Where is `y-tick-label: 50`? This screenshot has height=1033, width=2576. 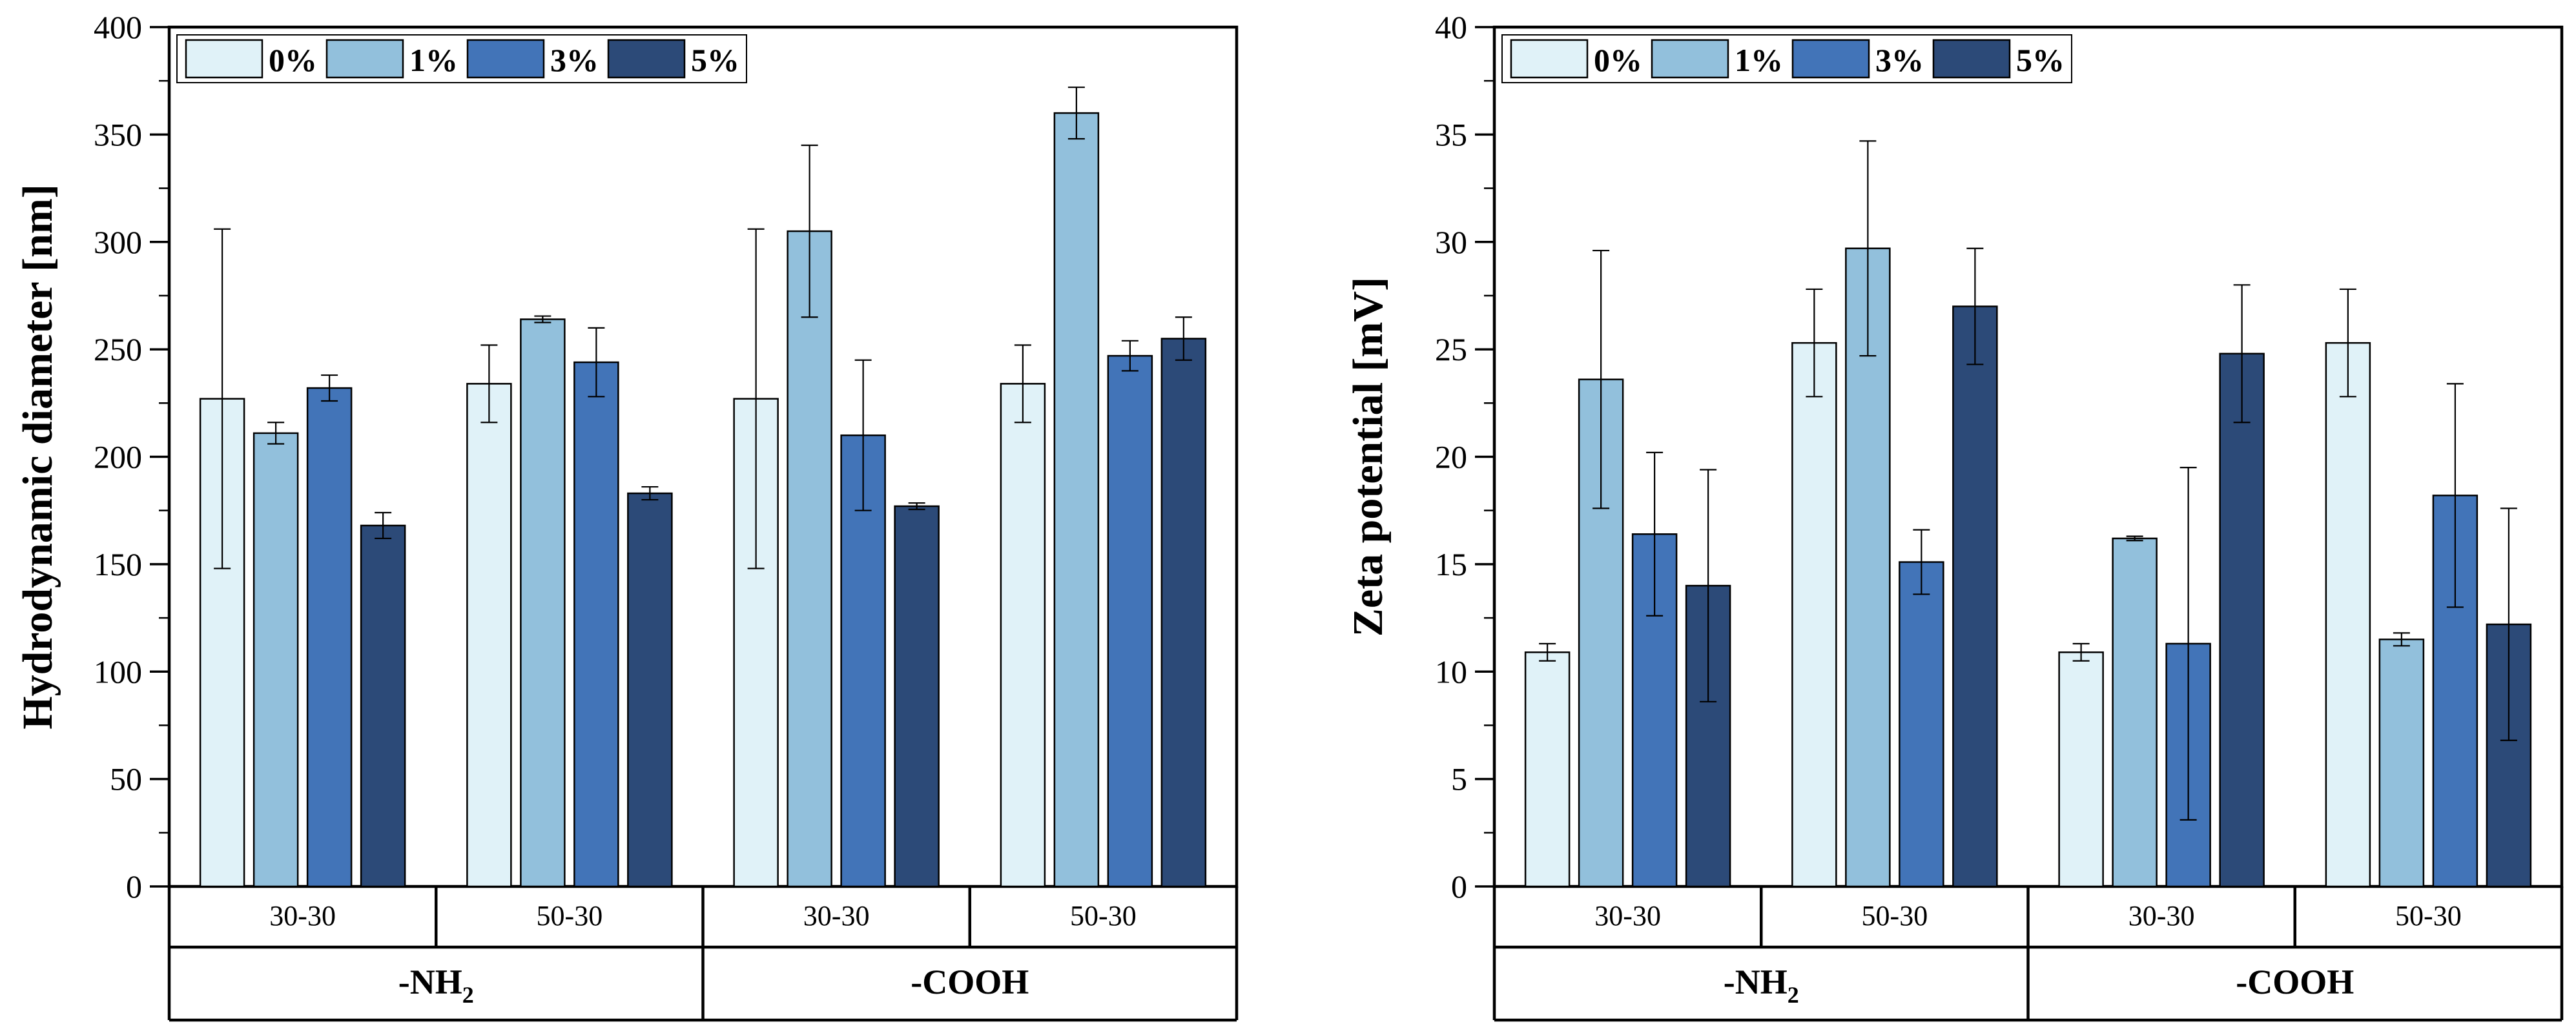 y-tick-label: 50 is located at coordinates (126, 779).